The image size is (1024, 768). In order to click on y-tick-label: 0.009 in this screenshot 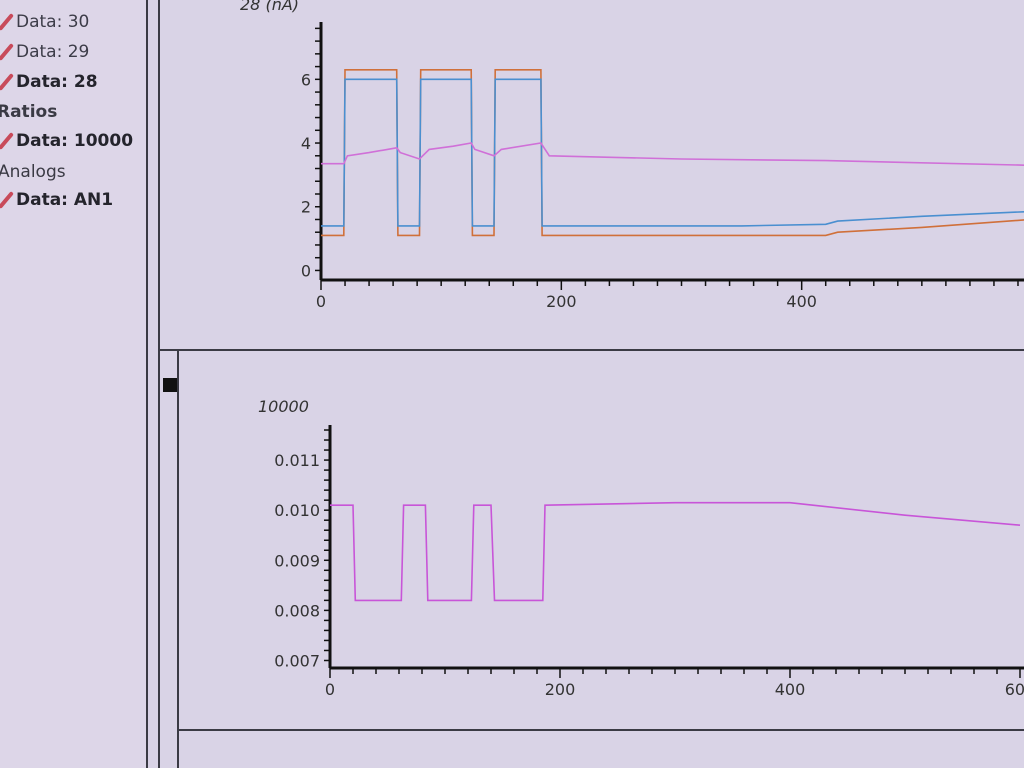, I will do `click(297, 560)`.